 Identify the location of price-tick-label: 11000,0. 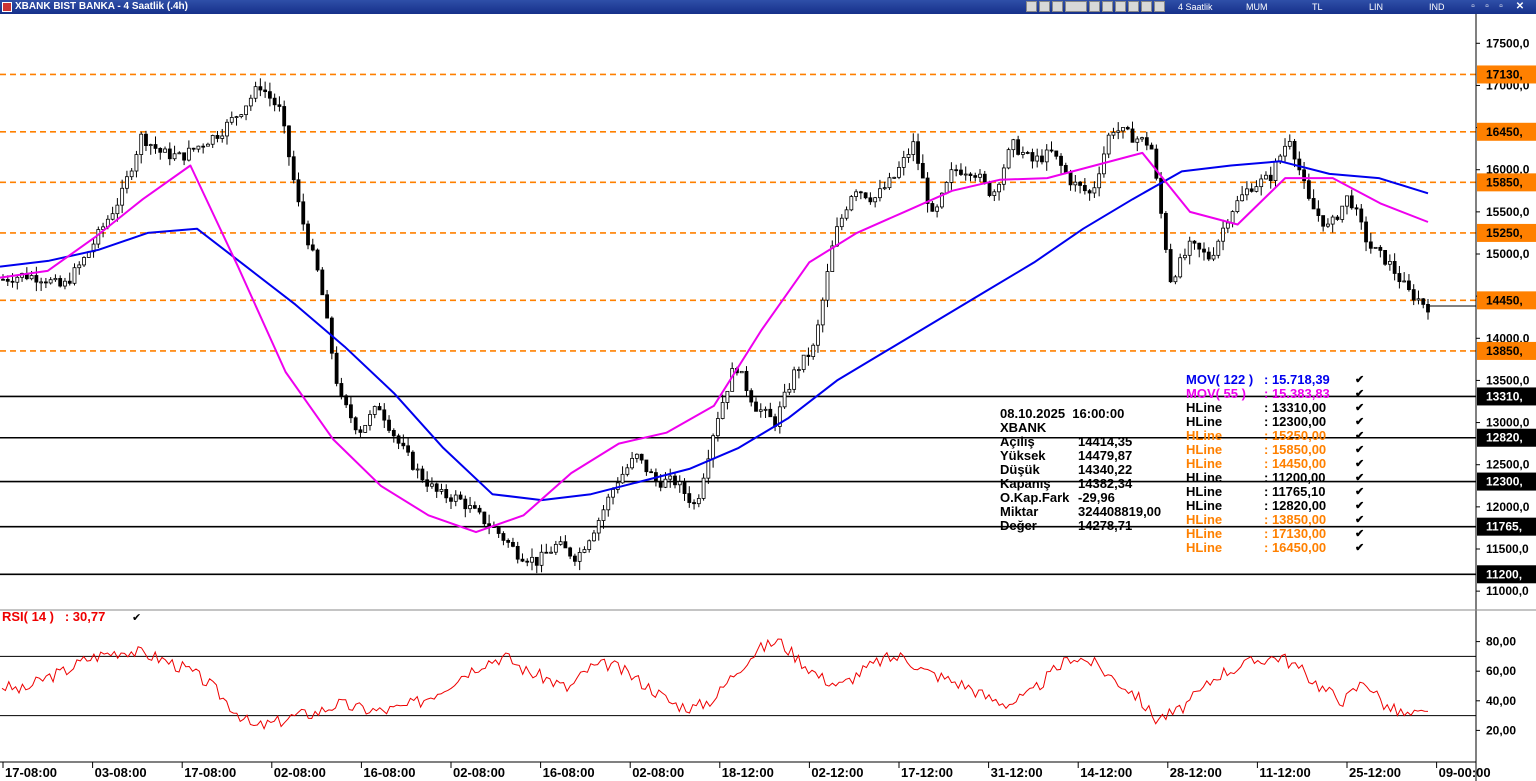
(1507, 591).